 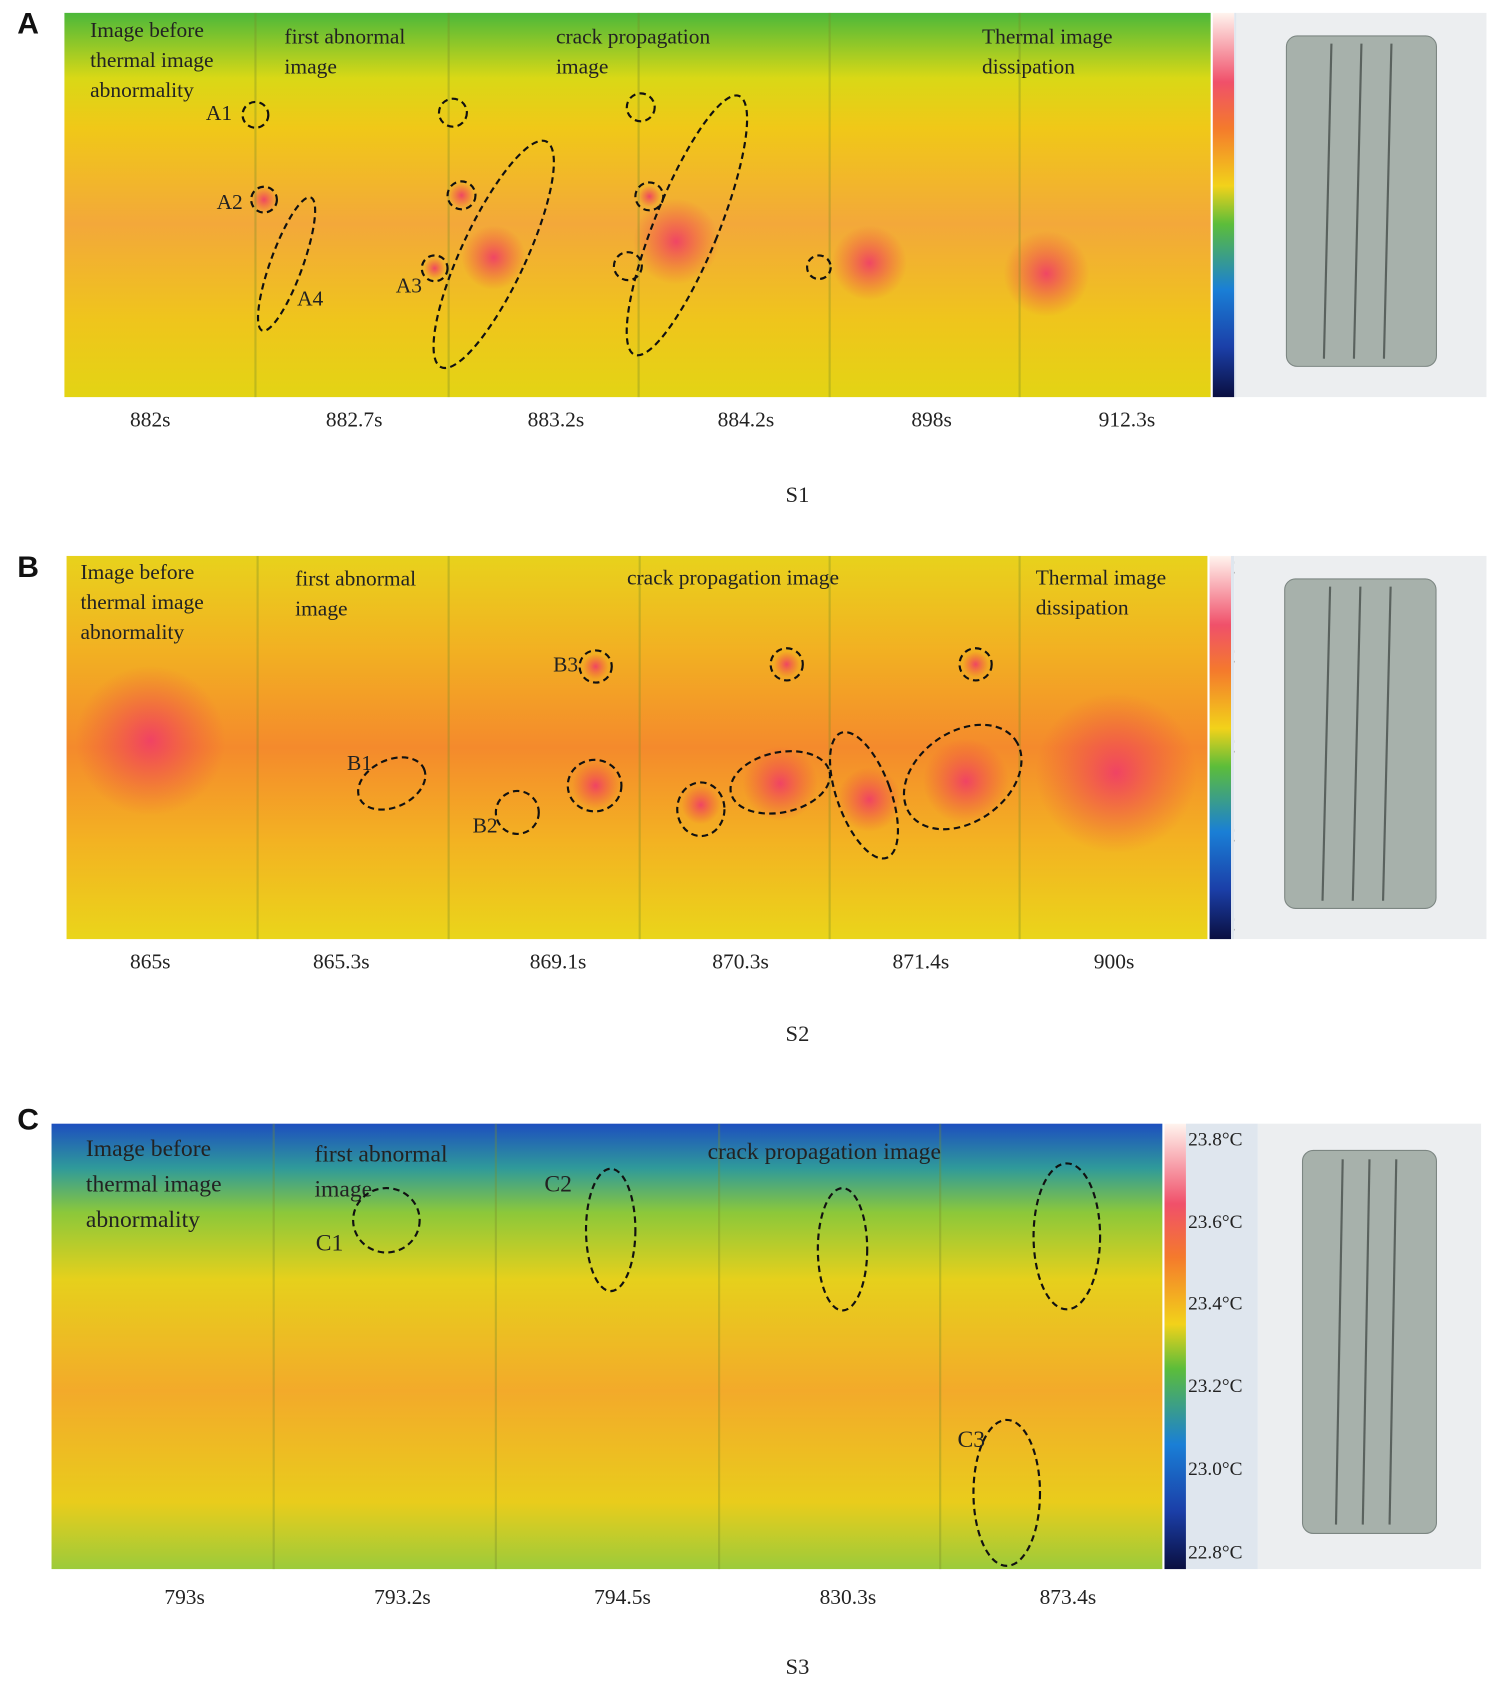 What do you see at coordinates (1215, 1222) in the screenshot?
I see `colorbar-tick-label: 23.6°C` at bounding box center [1215, 1222].